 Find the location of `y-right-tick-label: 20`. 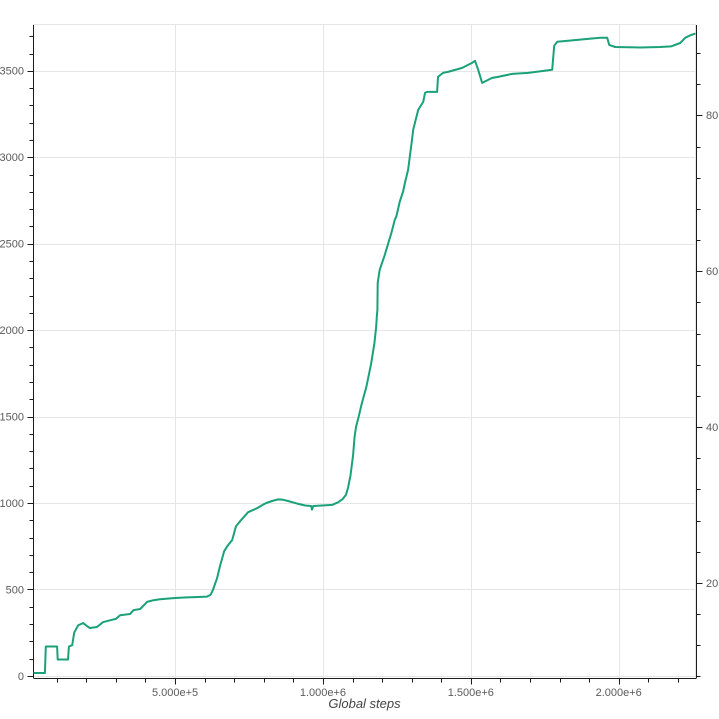

y-right-tick-label: 20 is located at coordinates (712, 584).